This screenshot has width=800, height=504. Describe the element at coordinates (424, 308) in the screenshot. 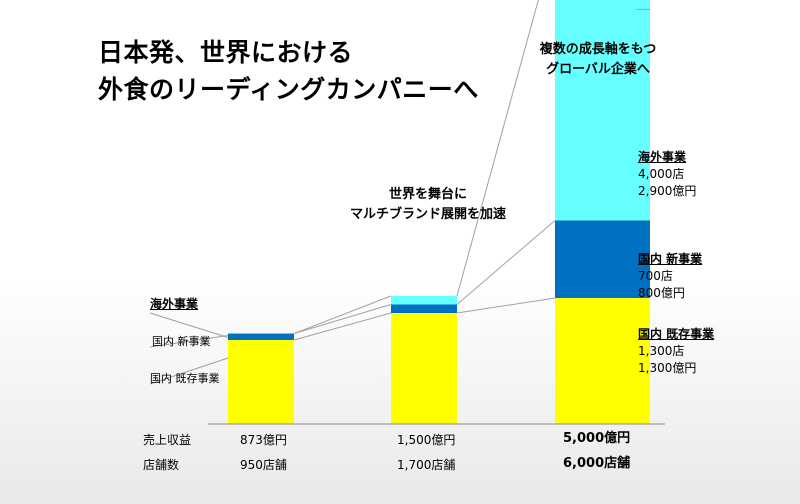

I see `bar-2-new` at that location.